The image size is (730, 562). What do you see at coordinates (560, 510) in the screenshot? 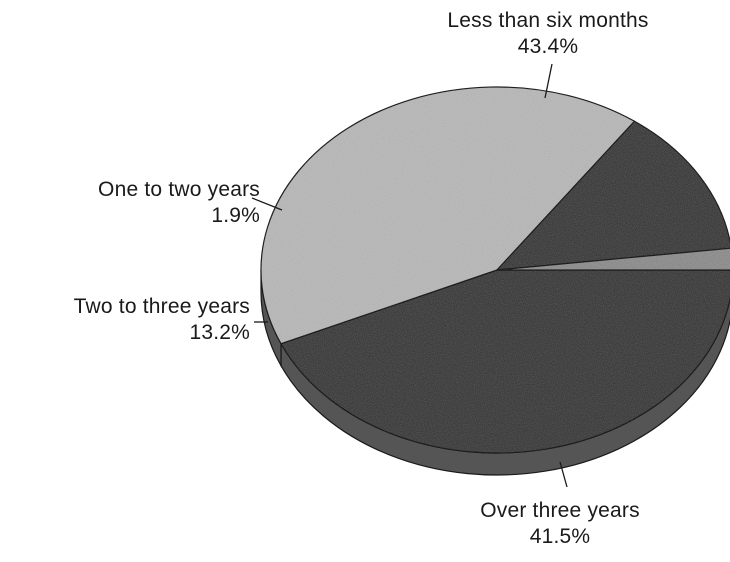
I see `slice-name: Over three years` at bounding box center [560, 510].